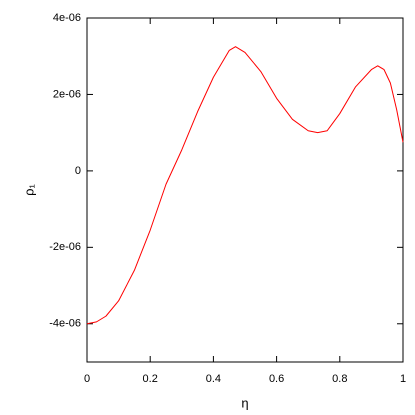 The width and height of the screenshot is (415, 415). What do you see at coordinates (28, 189) in the screenshot?
I see `y-axis-label: ρ₁` at bounding box center [28, 189].